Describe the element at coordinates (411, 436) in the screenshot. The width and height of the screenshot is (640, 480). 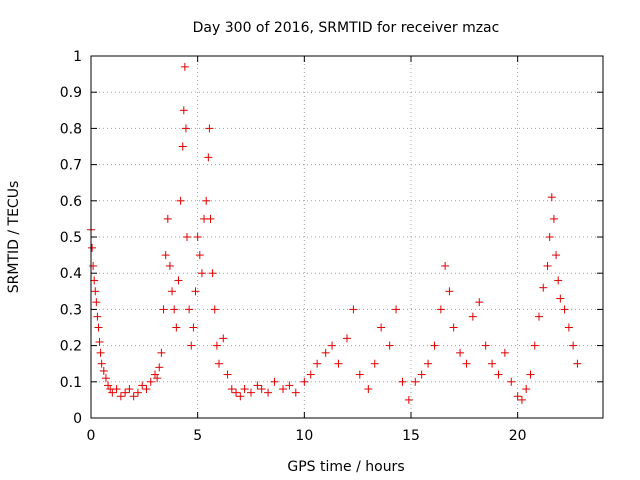
I see `x-tick-label: 15` at that location.